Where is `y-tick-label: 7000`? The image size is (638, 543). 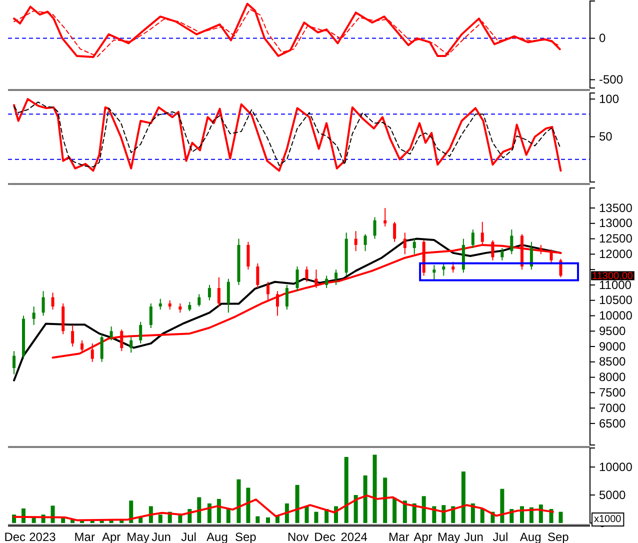 y-tick-label: 7000 is located at coordinates (612, 407).